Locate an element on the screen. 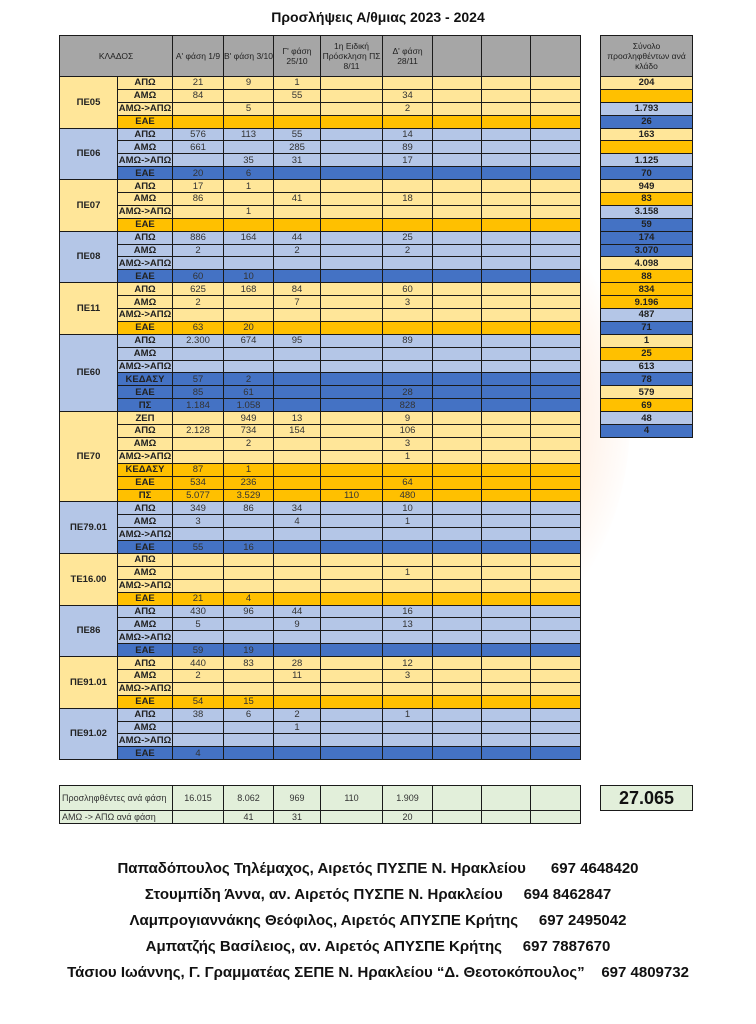 The height and width of the screenshot is (1024, 756). value-cell: 106 is located at coordinates (408, 431).